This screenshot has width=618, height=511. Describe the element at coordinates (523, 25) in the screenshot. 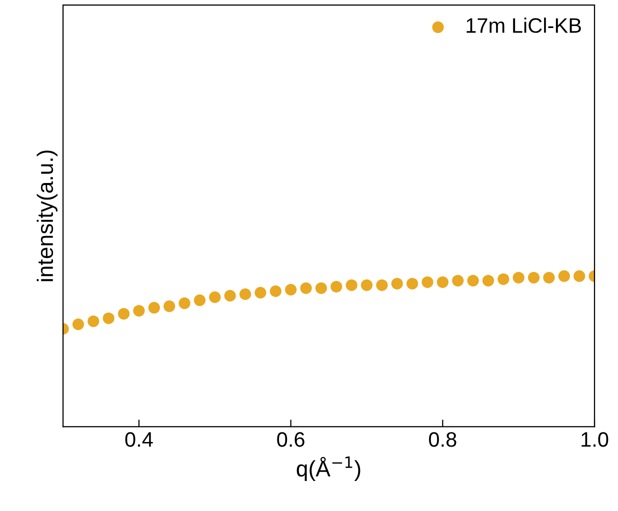

I see `legend-label: 17m LiCl-KB` at that location.